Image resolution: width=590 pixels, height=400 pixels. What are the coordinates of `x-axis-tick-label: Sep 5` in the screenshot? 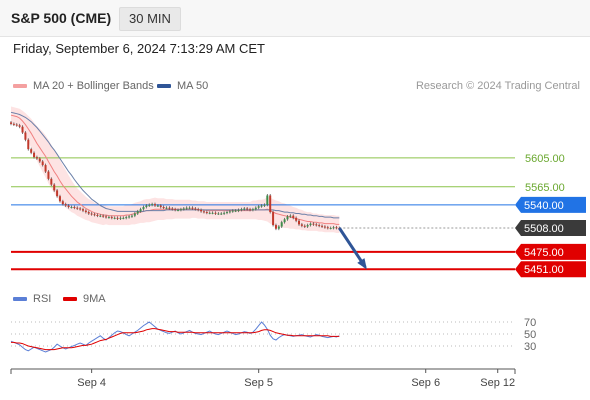 It's located at (258, 383).